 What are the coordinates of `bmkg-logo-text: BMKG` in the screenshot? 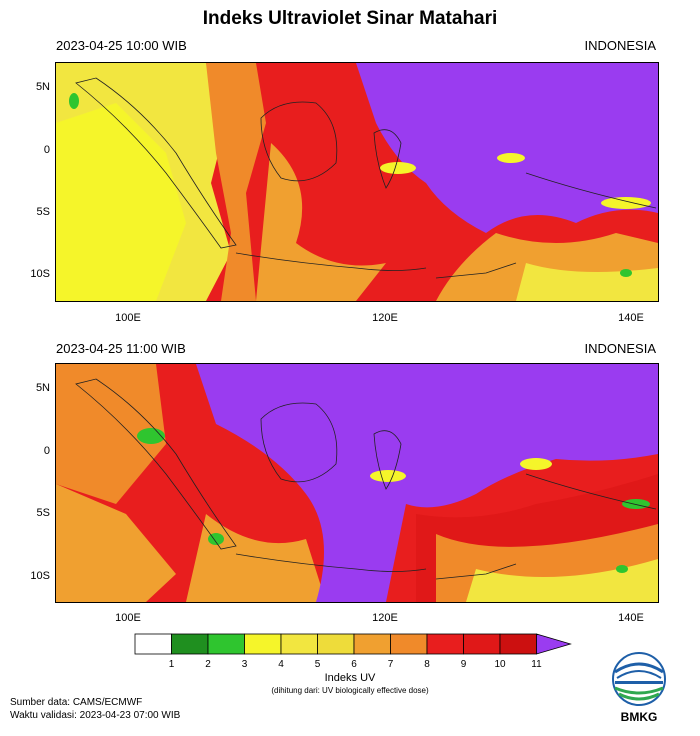 It's located at (639, 717).